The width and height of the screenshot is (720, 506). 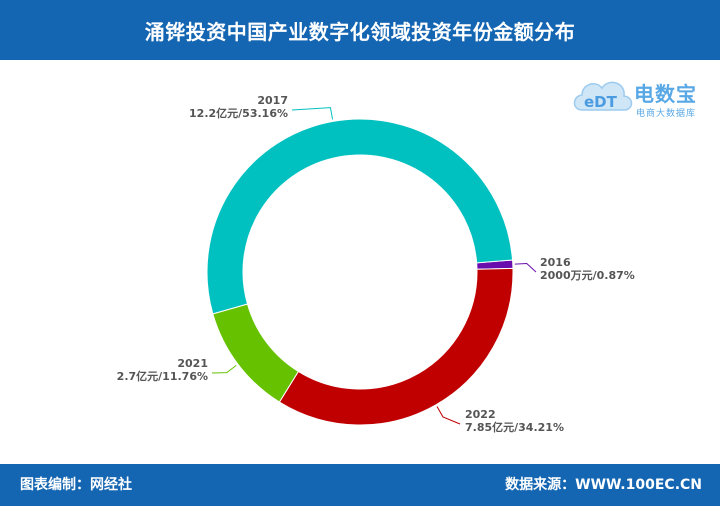 What do you see at coordinates (238, 113) in the screenshot?
I see `slice-label-value-2017: 12.2亿元/53.16%` at bounding box center [238, 113].